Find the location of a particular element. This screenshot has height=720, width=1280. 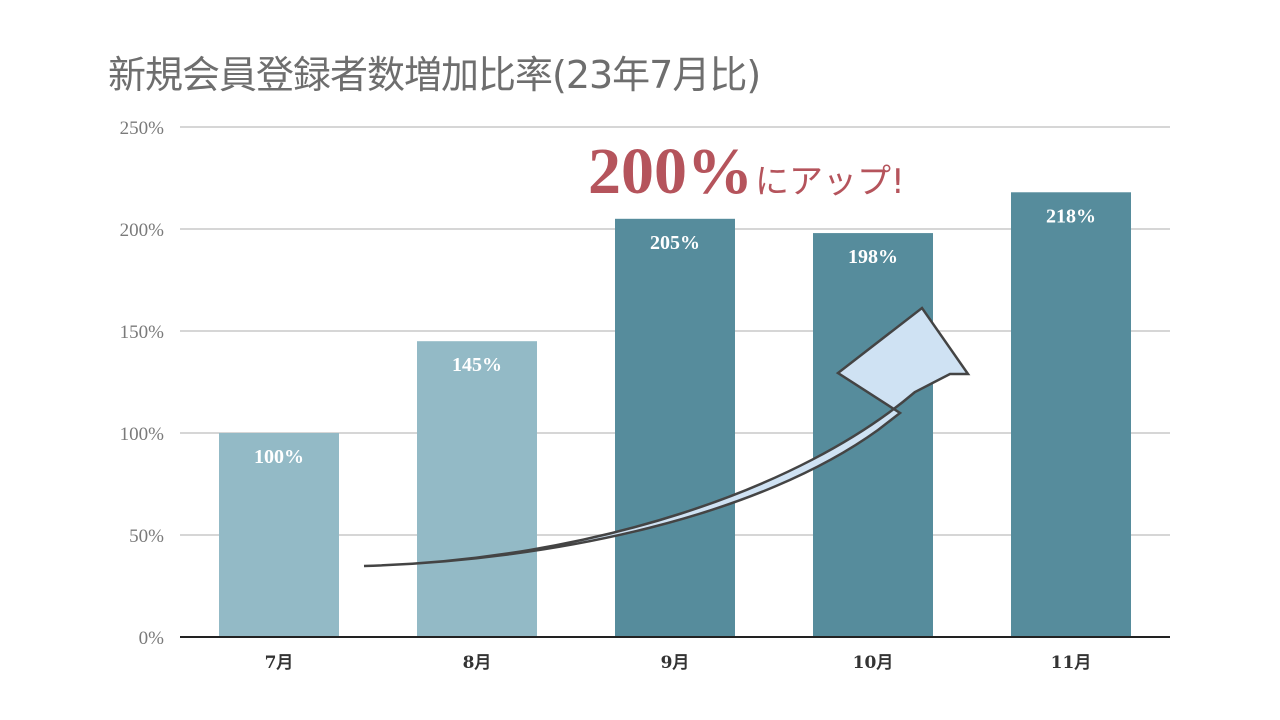

y-tick-label: 100% is located at coordinates (142, 434).